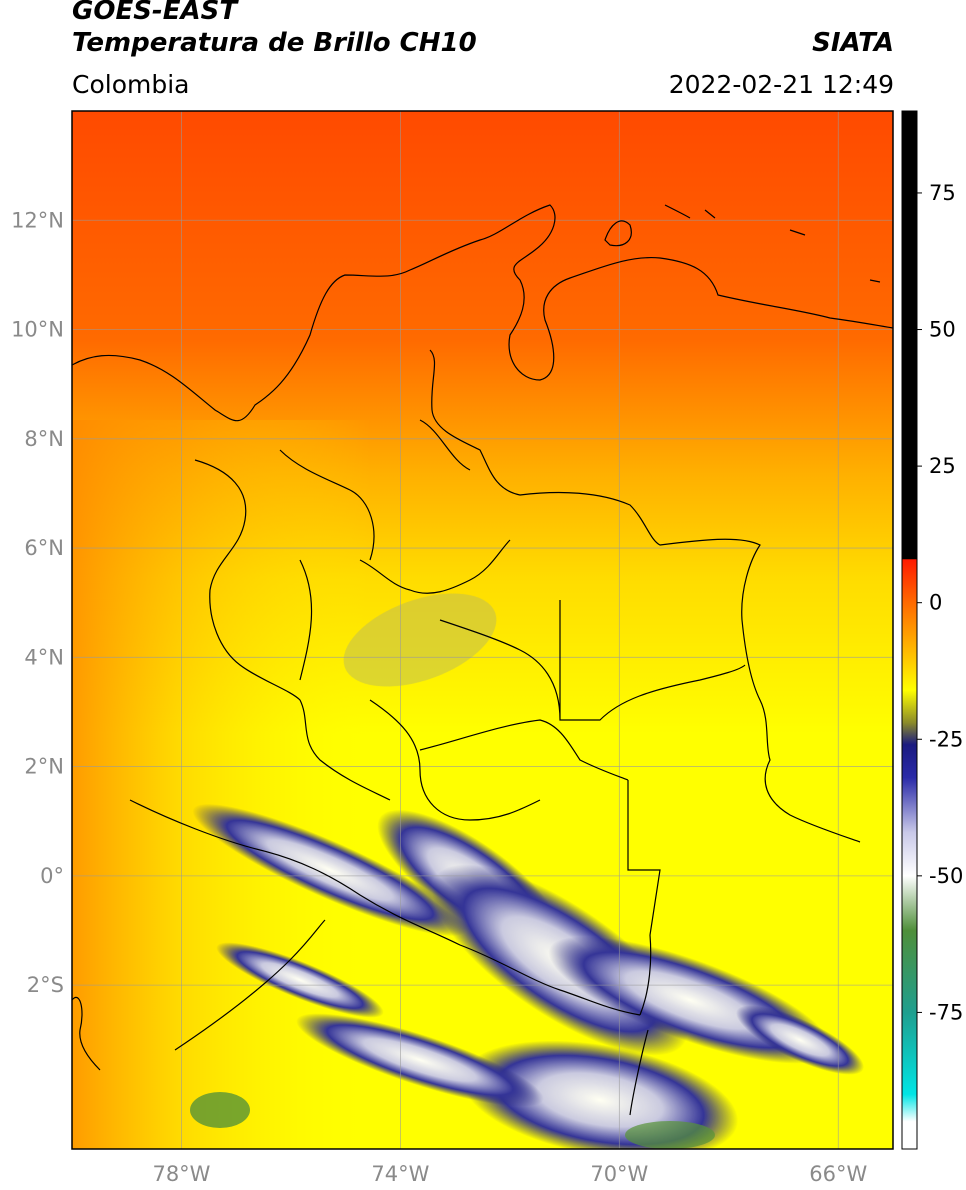 The image size is (966, 1190). What do you see at coordinates (155, 13) in the screenshot?
I see `satellite-title: GOES-EAST` at bounding box center [155, 13].